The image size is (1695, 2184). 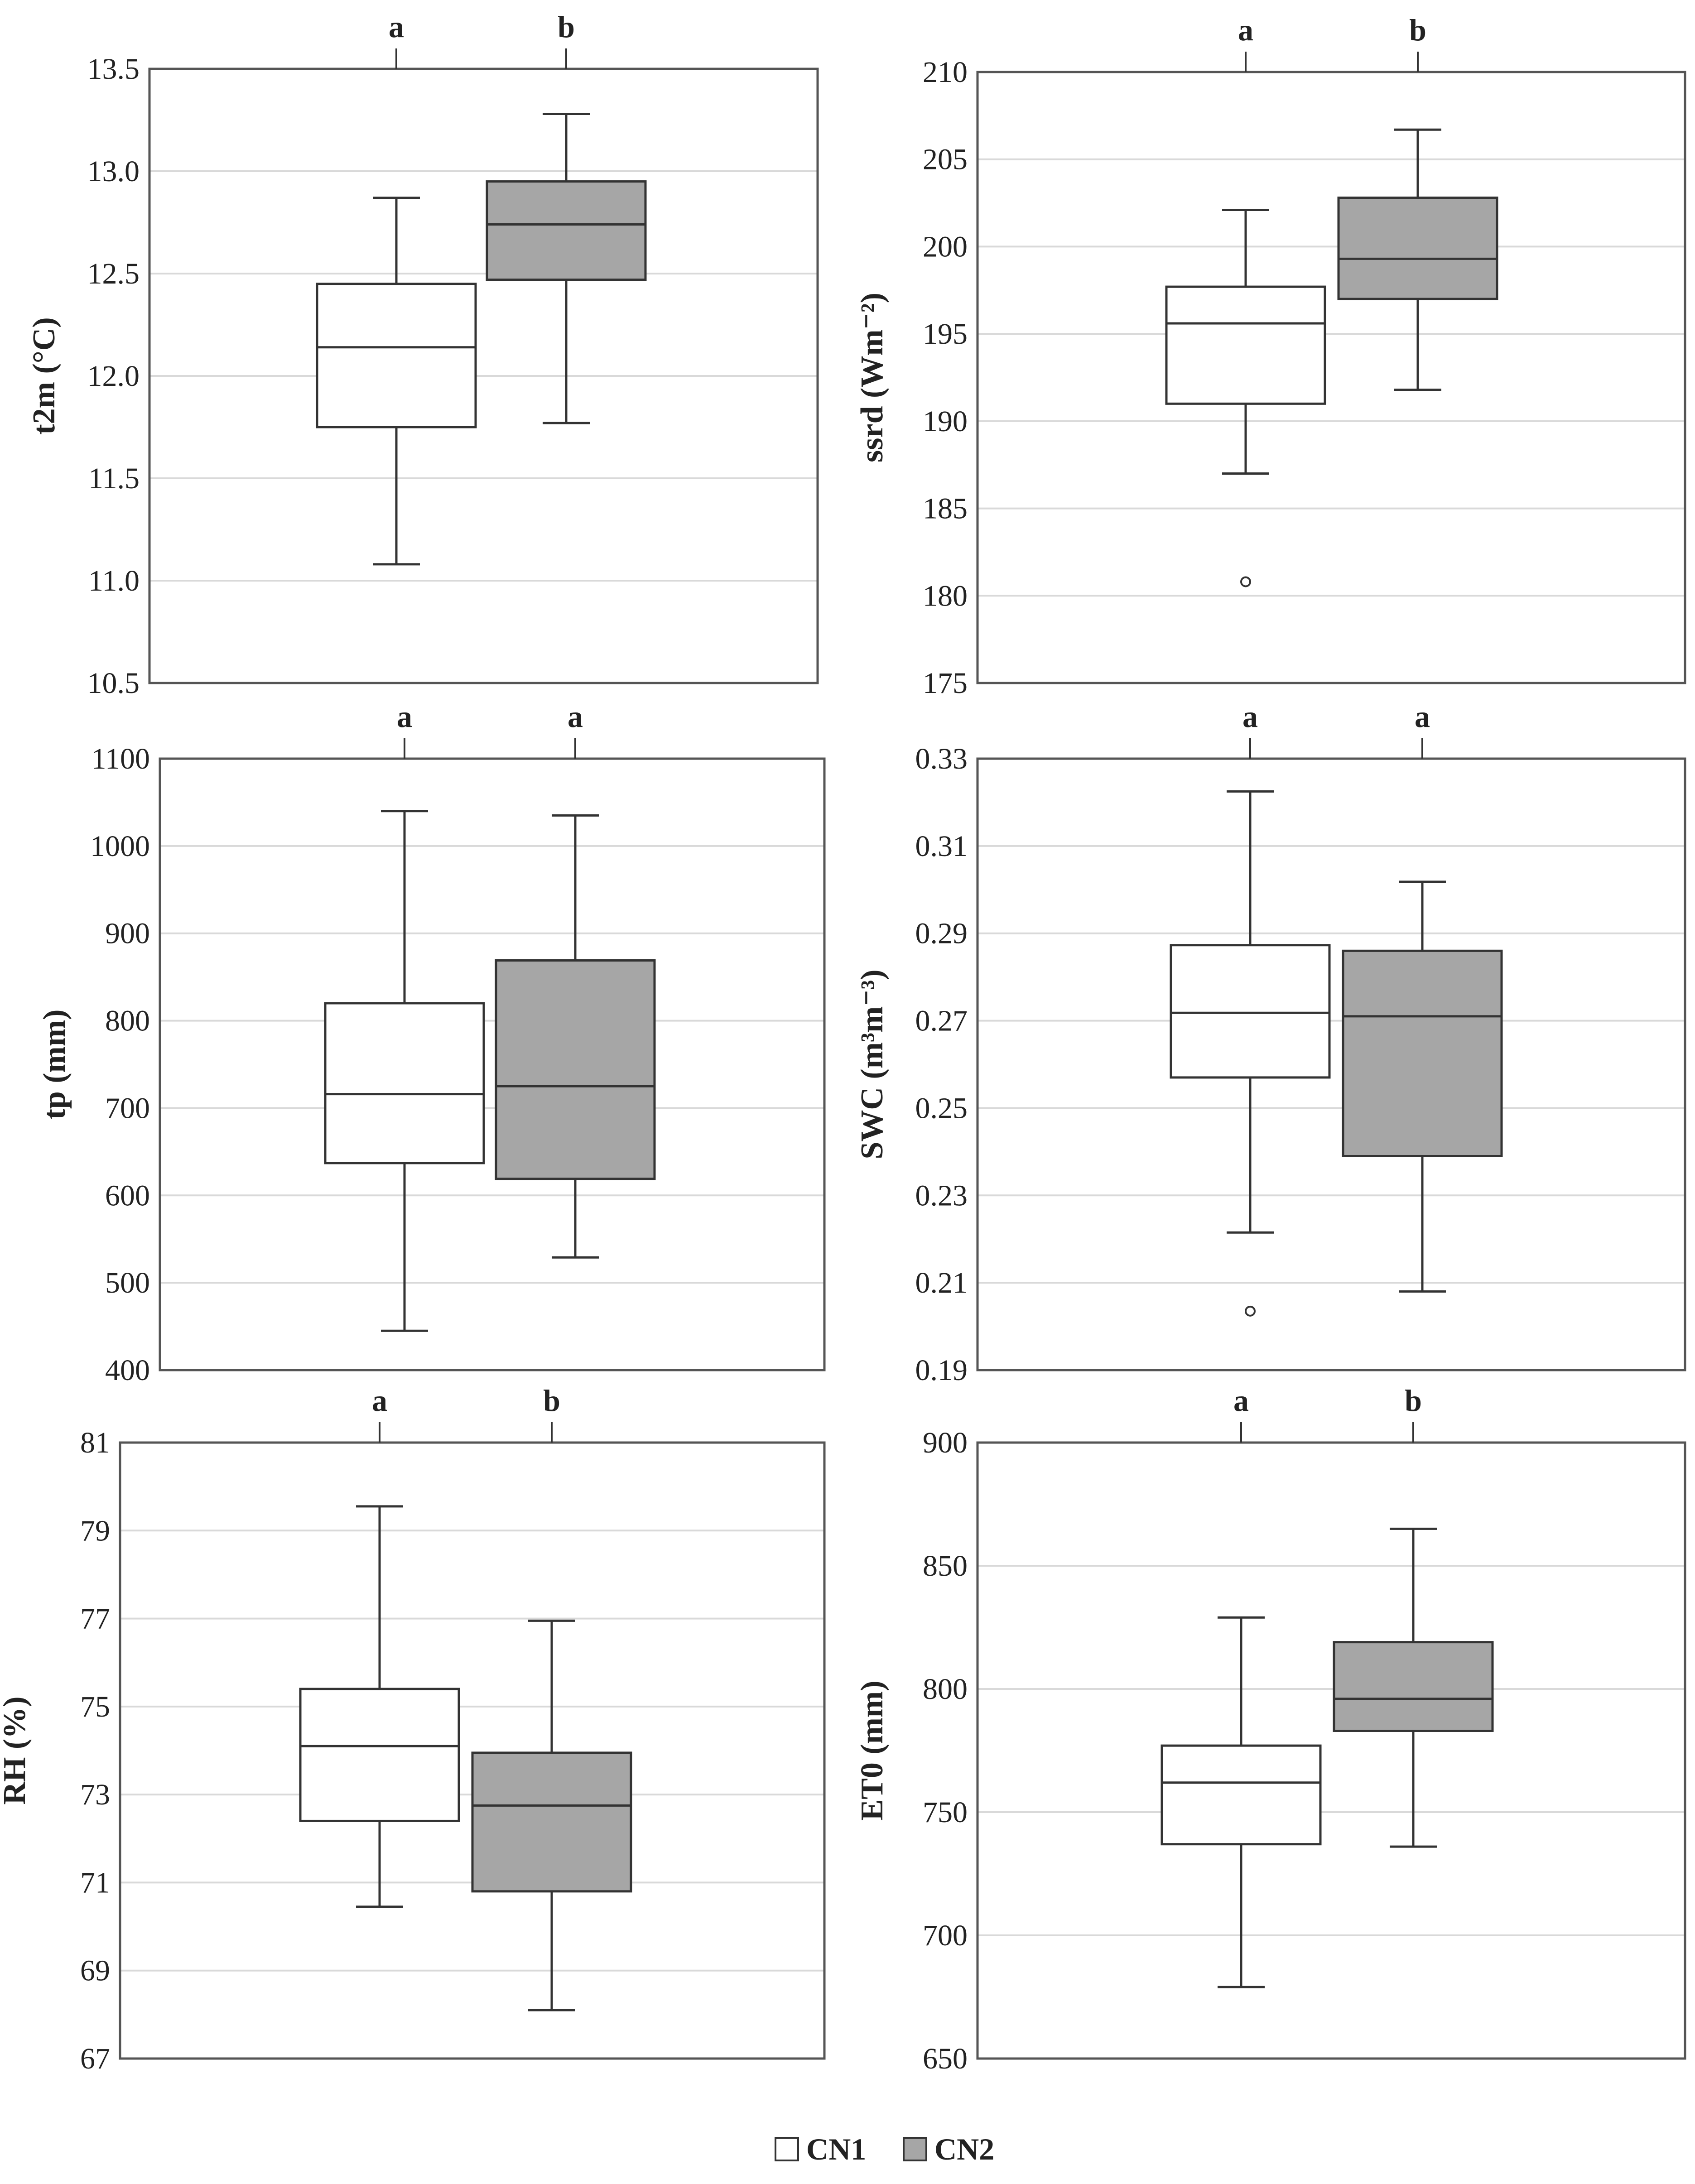 What do you see at coordinates (95, 1794) in the screenshot?
I see `y-tick-label: 73` at bounding box center [95, 1794].